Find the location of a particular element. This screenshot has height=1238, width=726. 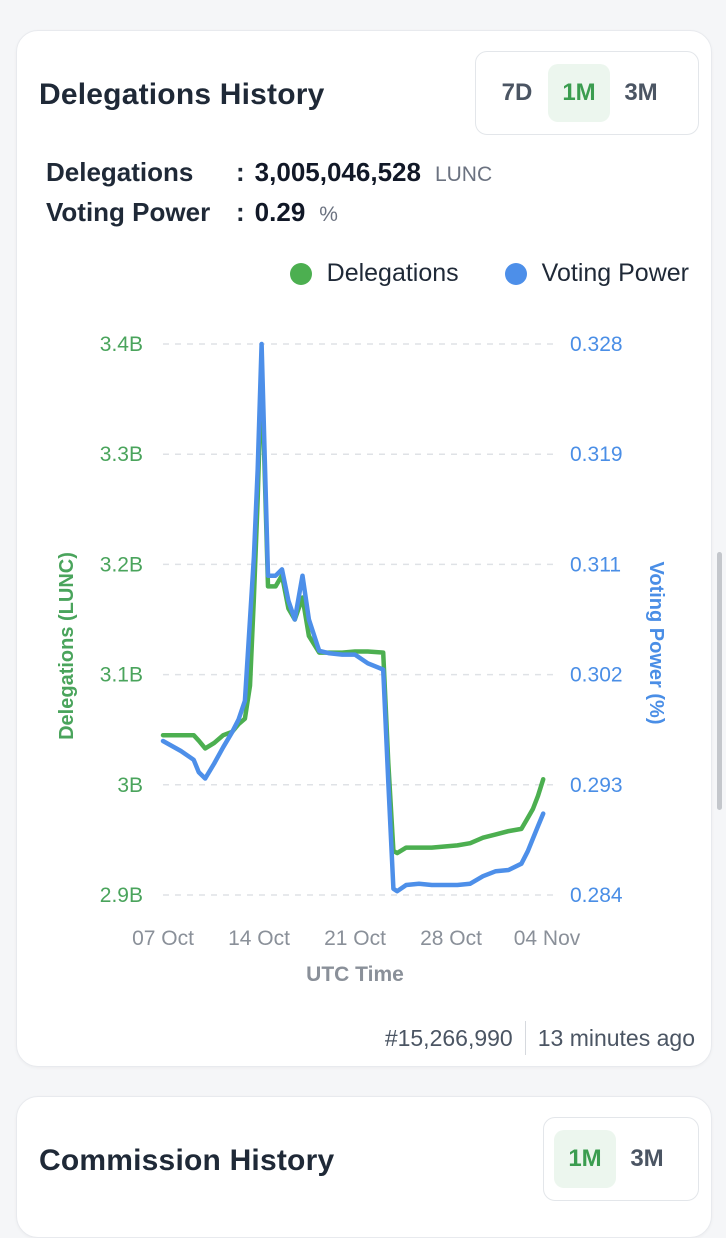

y2-tick-label: 0.284 is located at coordinates (596, 895).